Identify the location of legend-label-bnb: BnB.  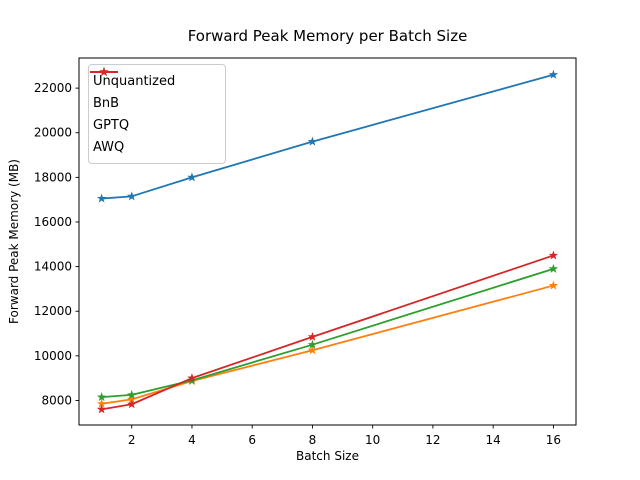
(106, 103).